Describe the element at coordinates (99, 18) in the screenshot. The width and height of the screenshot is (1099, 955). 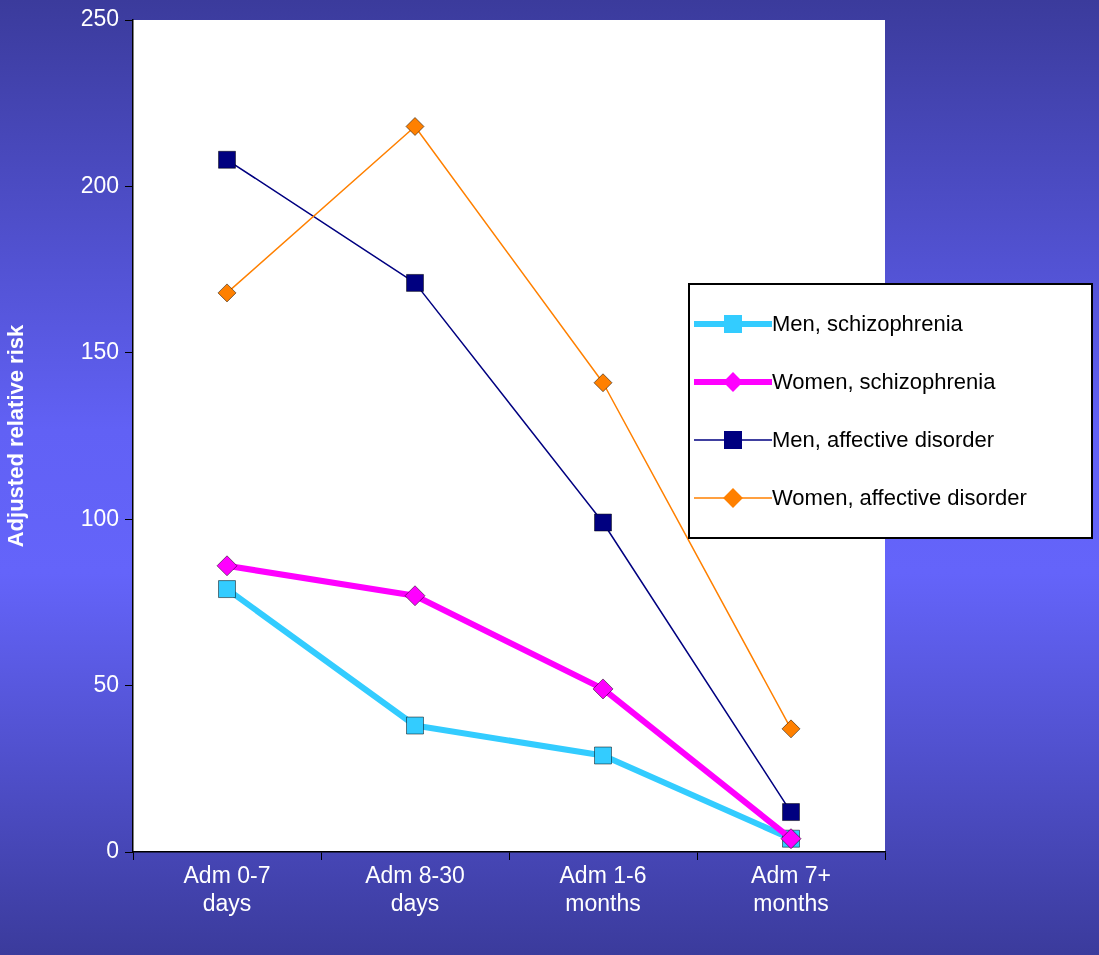
I see `y-tick-label: 250` at that location.